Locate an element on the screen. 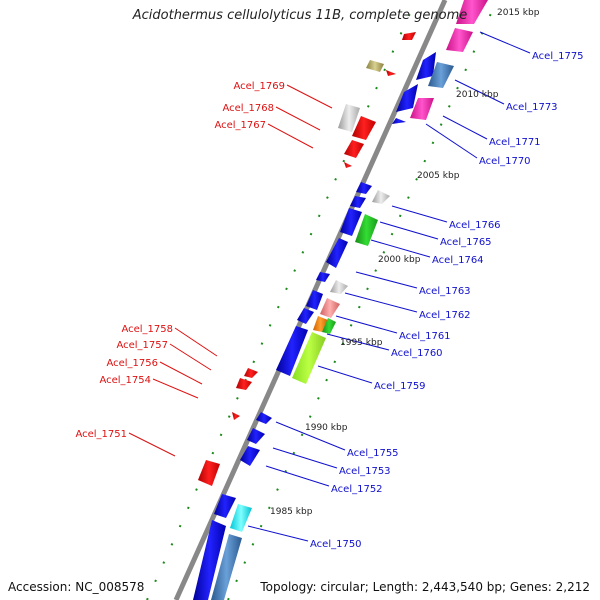 Image resolution: width=600 pixels, height=600 pixels. gene-label: Acel_1762 is located at coordinates (445, 315).